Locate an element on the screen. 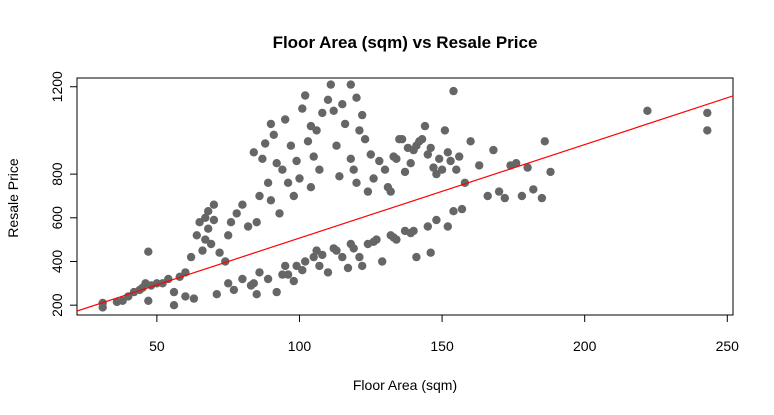  x-tick-label: 50 is located at coordinates (157, 346).